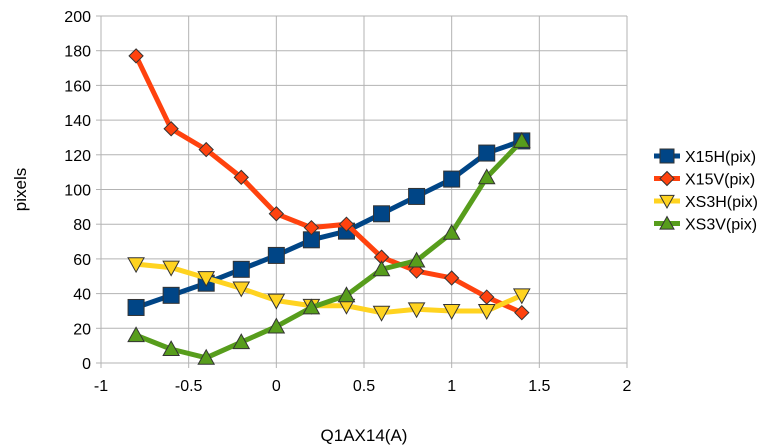  What do you see at coordinates (189, 386) in the screenshot?
I see `x-tick-label: -0.5` at bounding box center [189, 386].